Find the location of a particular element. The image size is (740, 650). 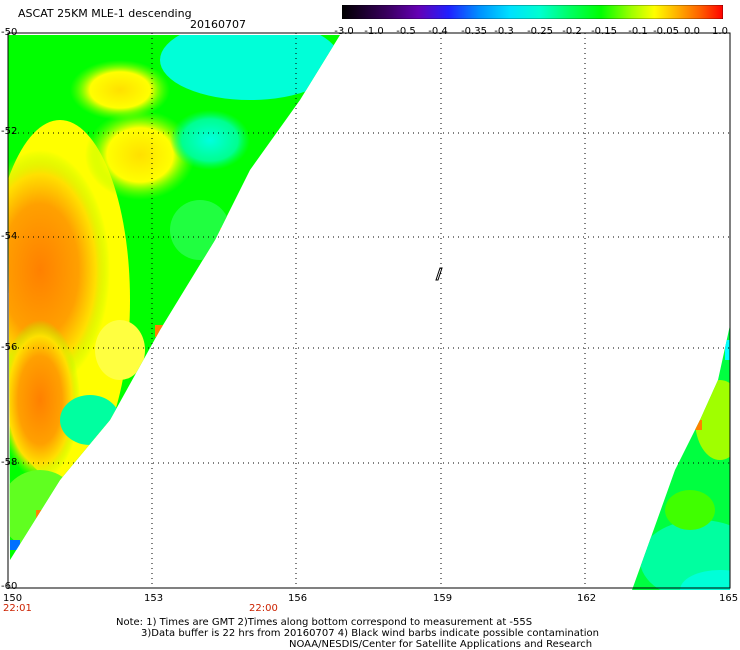

colorbar-label: -0.35 is located at coordinates (474, 31).